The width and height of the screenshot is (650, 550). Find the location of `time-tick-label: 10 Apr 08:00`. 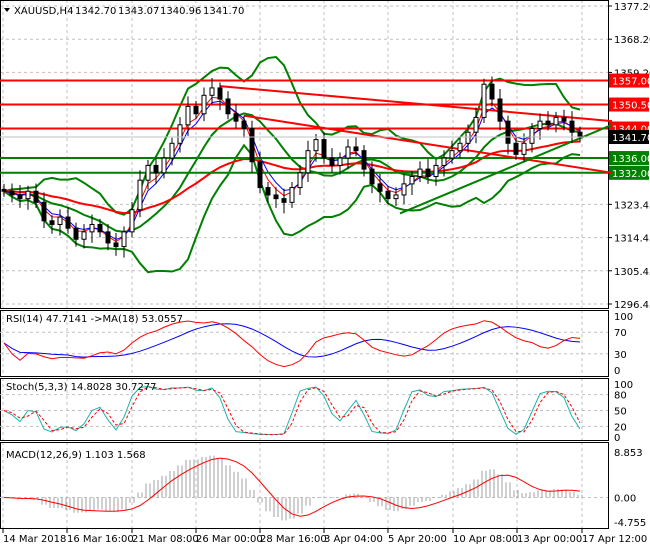

time-tick-label: 10 Apr 08:00 is located at coordinates (485, 539).